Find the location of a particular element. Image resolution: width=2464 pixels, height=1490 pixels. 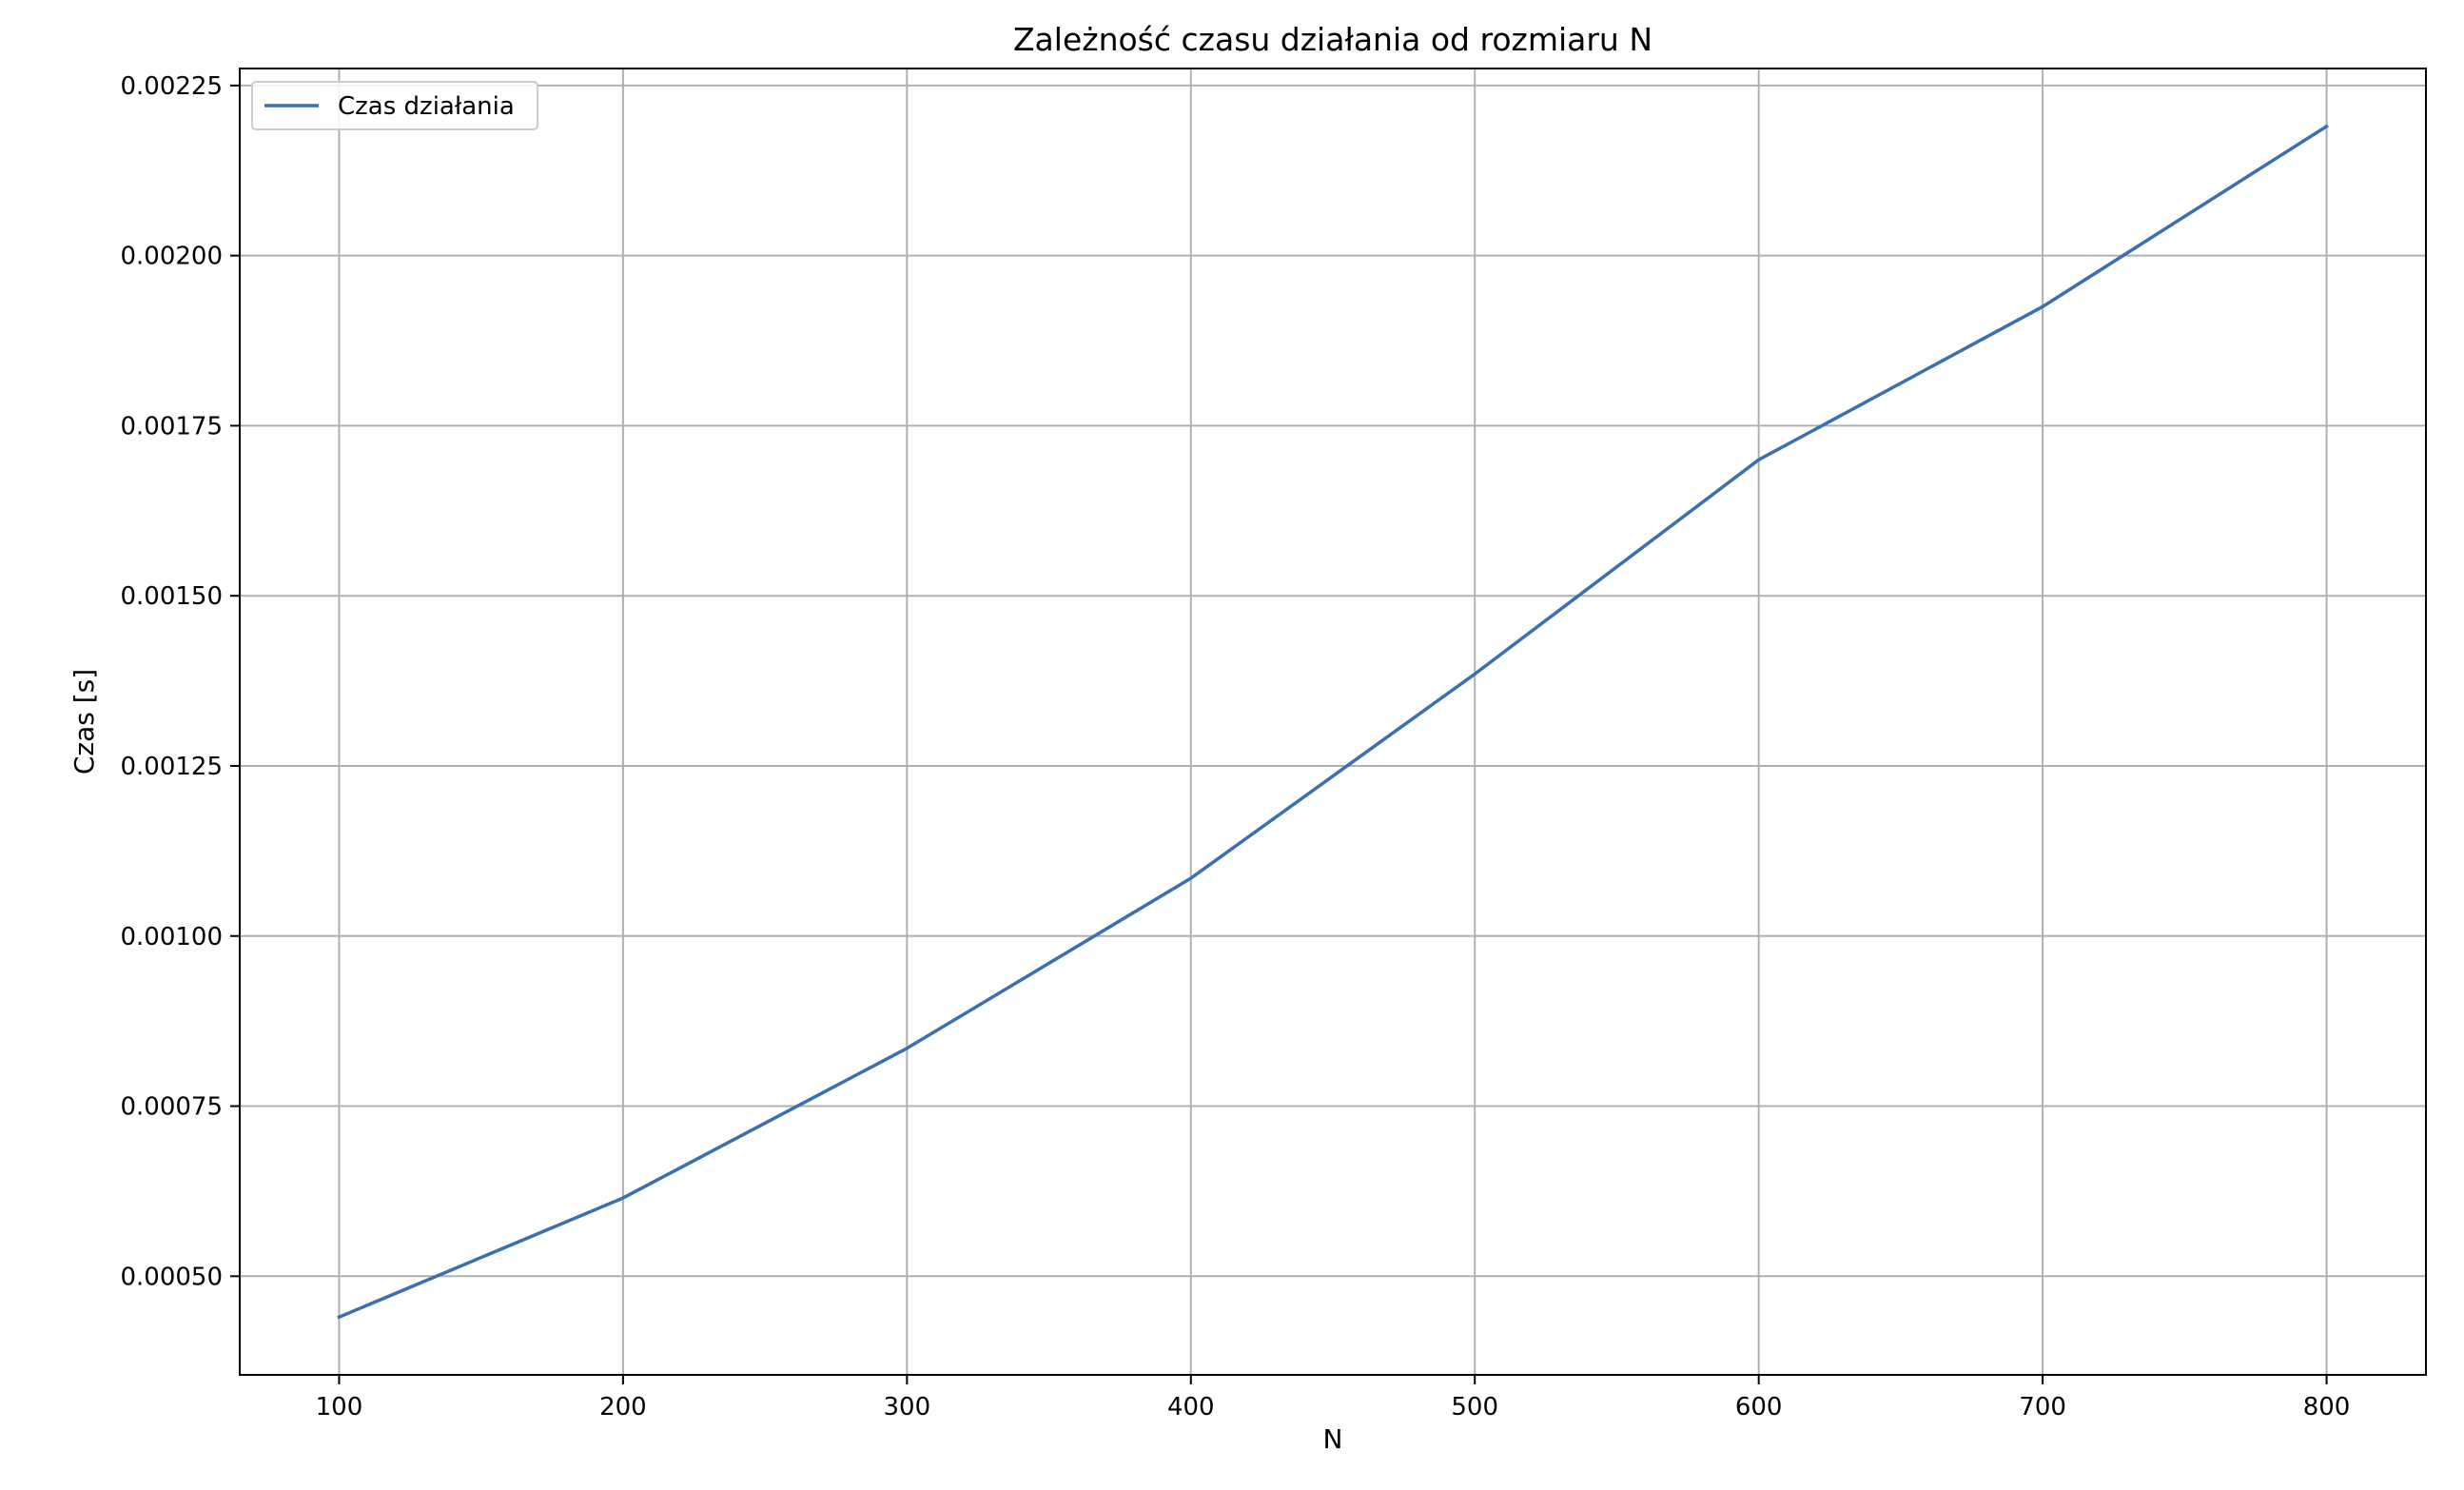

y-axis-label: Czas [s] is located at coordinates (84, 721).